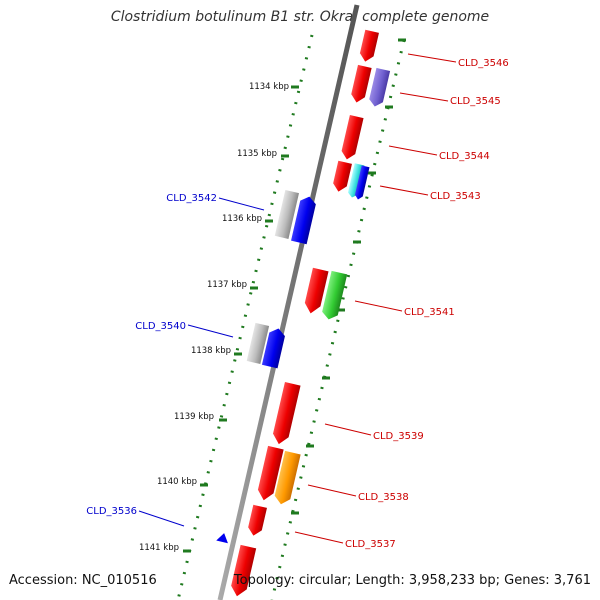 Image resolution: width=600 pixels, height=600 pixels. Describe the element at coordinates (334, 295) in the screenshot. I see `gene-cld-3541-b` at that location.